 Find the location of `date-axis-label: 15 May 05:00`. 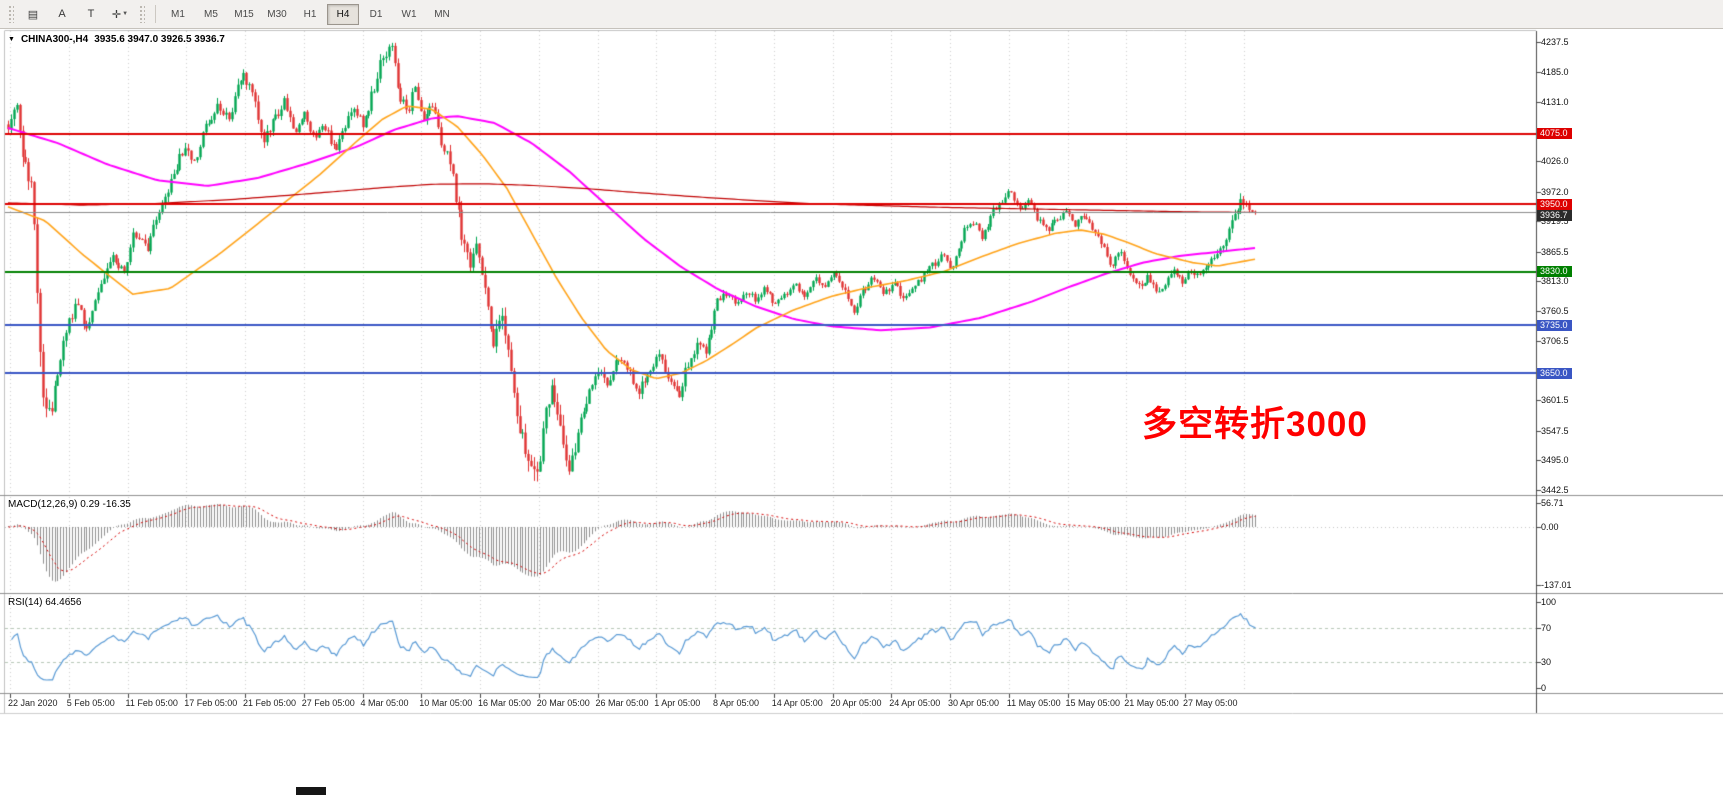

date-axis-label: 15 May 05:00 is located at coordinates (1093, 703).